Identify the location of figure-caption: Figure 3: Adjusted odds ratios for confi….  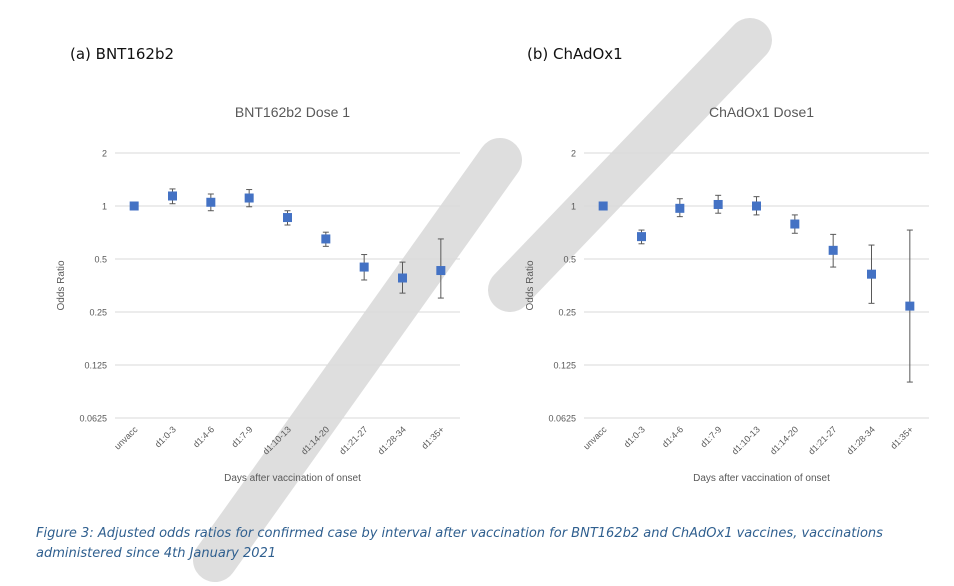
(459, 543).